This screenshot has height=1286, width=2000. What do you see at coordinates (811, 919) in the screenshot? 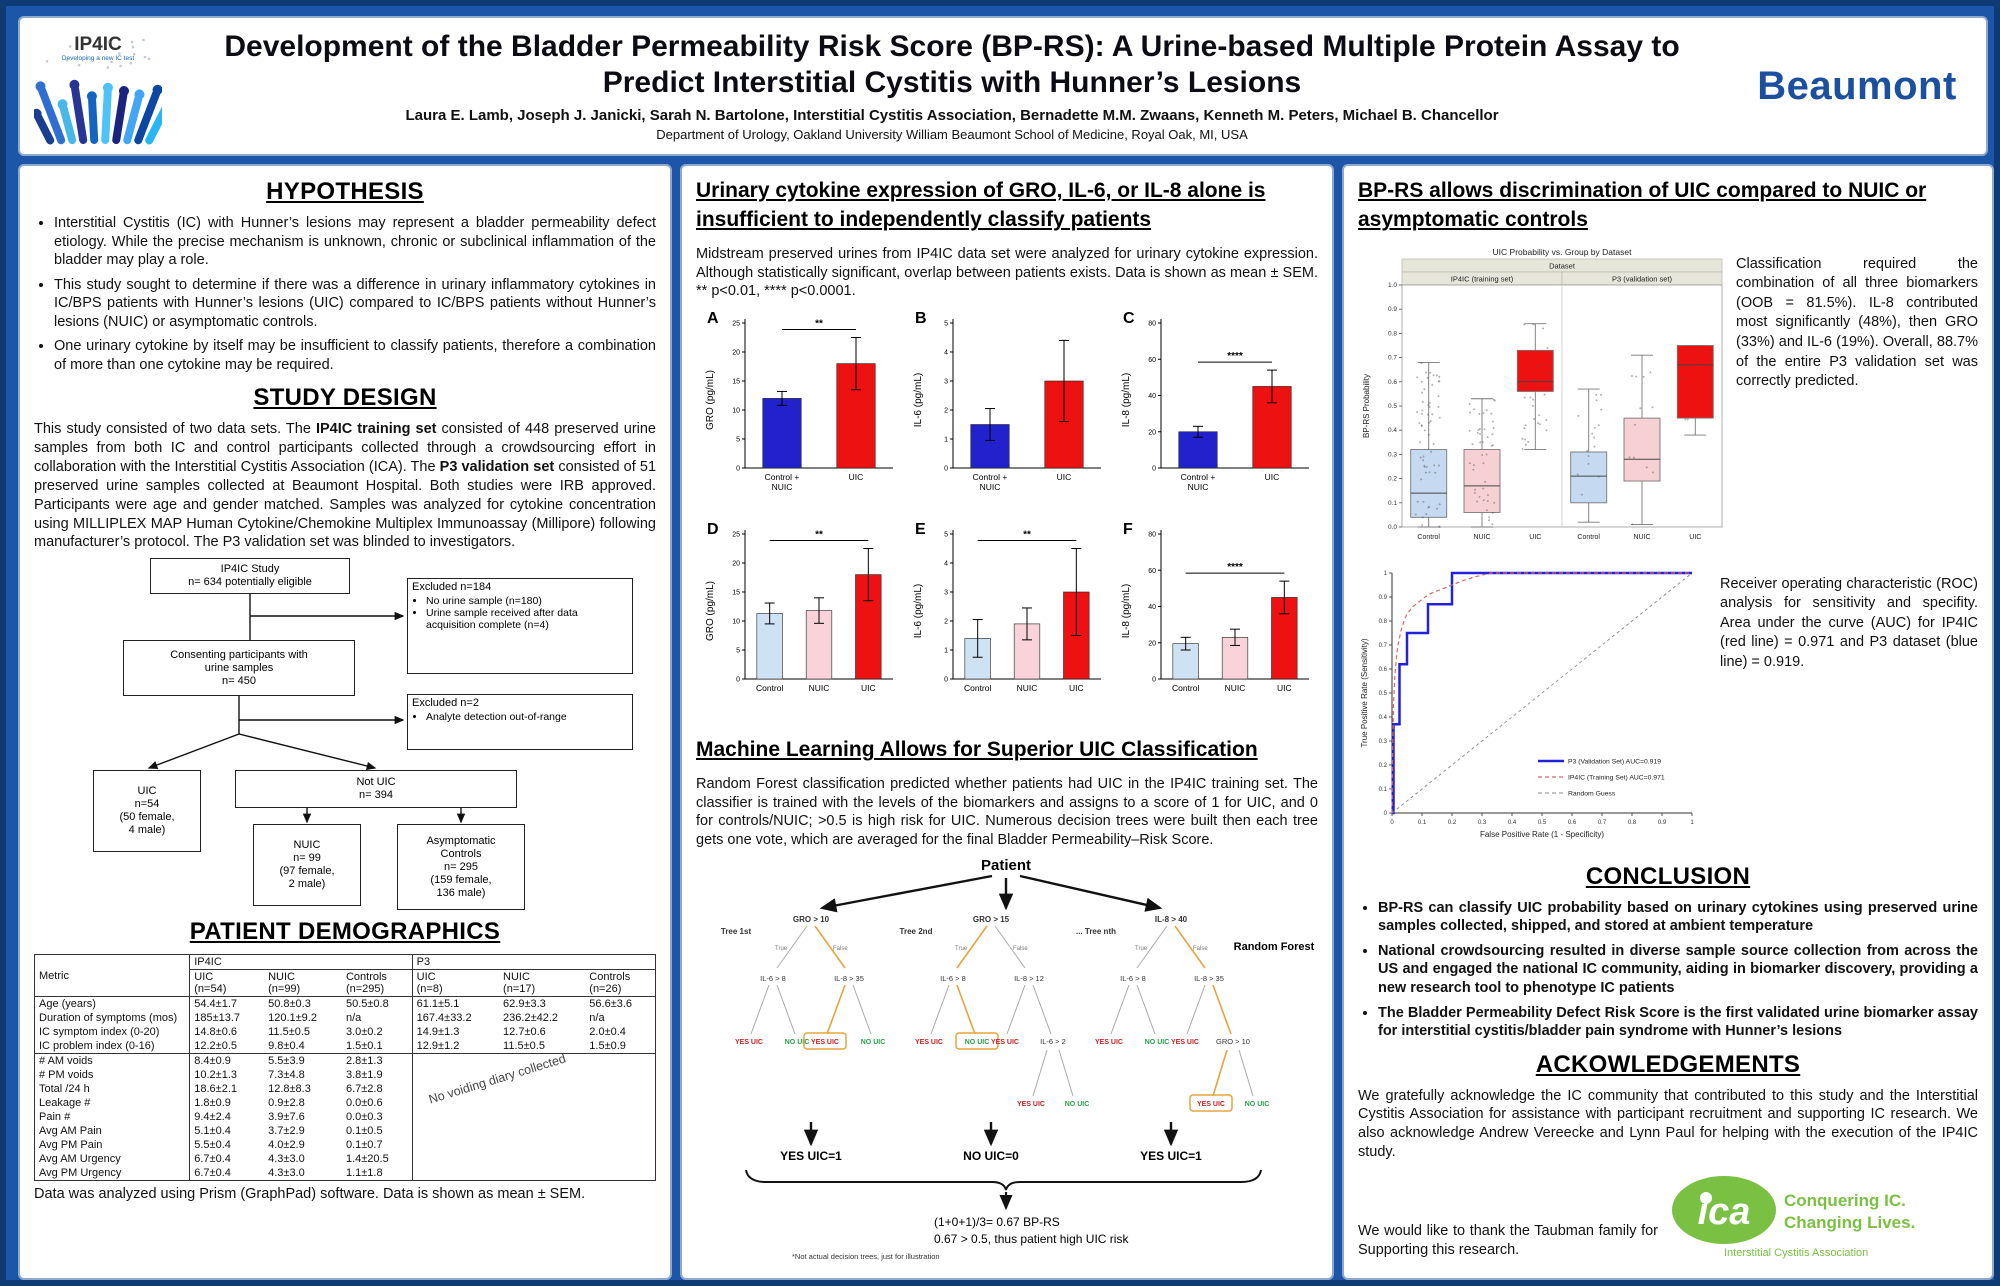
I see `svg-text: GRO > 10` at bounding box center [811, 919].